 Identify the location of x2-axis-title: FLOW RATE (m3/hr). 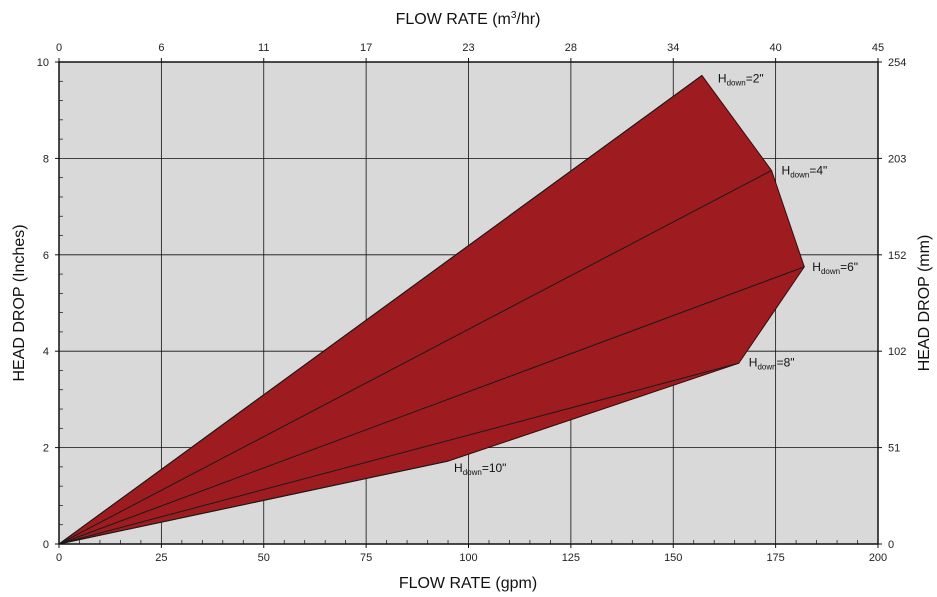
(468, 19).